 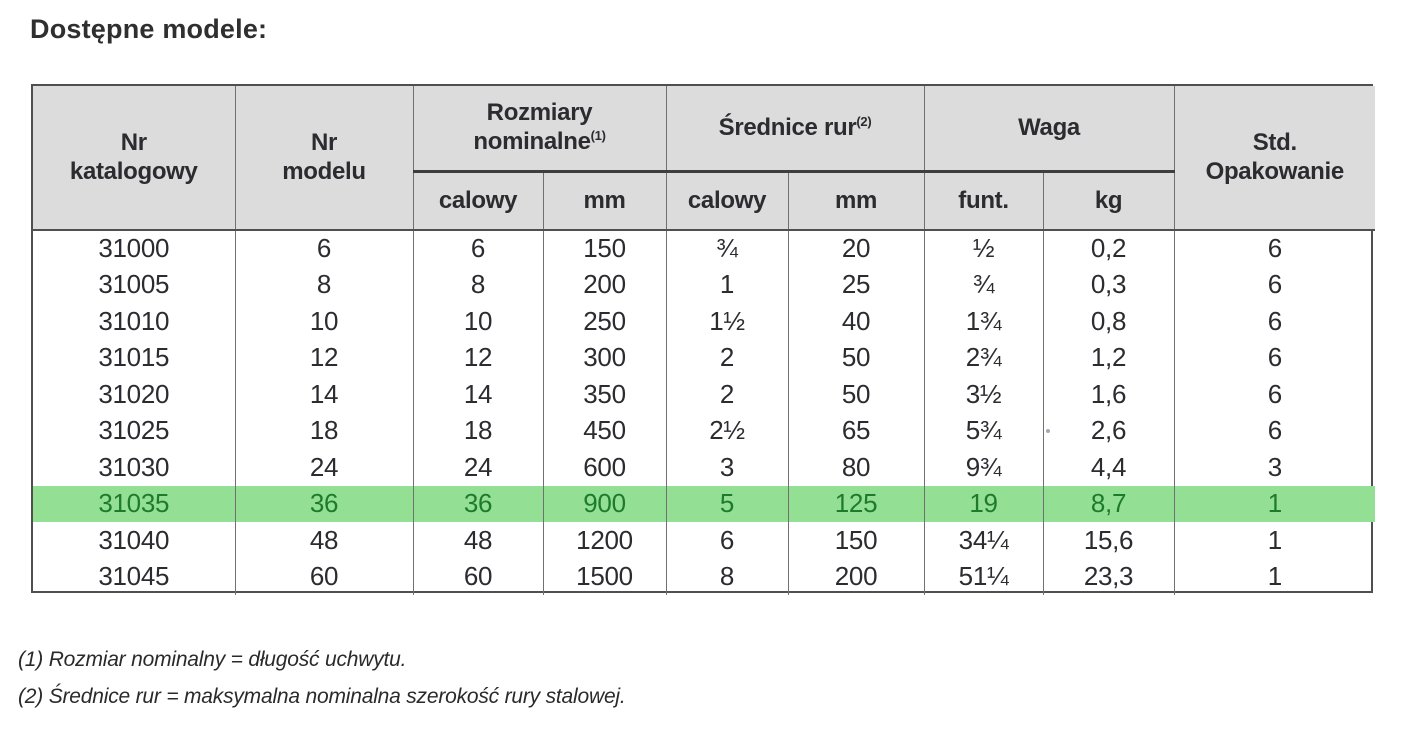 What do you see at coordinates (704, 394) in the screenshot?
I see `table-row: 31020 14 14 350 2 50 3½ 1,6 6` at bounding box center [704, 394].